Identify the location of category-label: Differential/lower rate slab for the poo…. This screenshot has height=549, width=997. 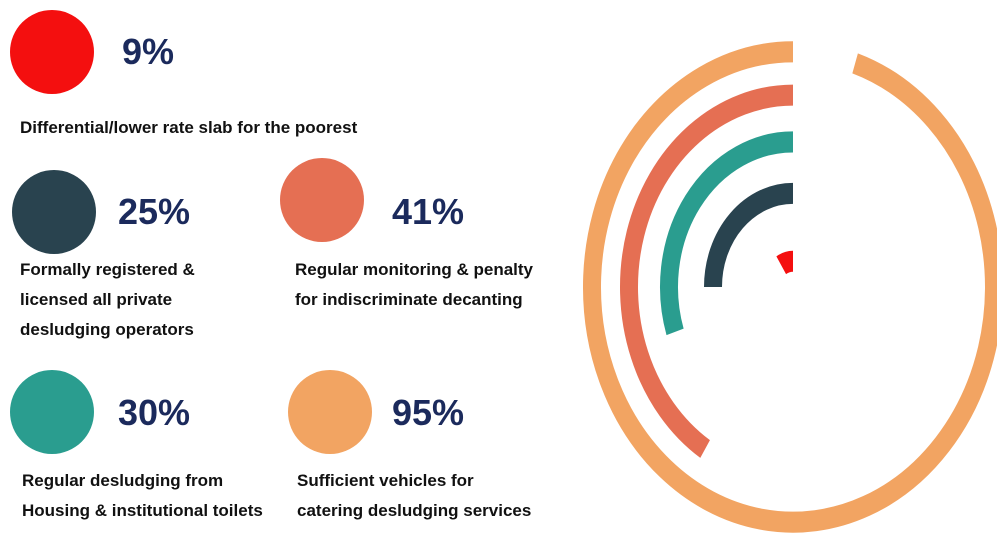
(189, 127).